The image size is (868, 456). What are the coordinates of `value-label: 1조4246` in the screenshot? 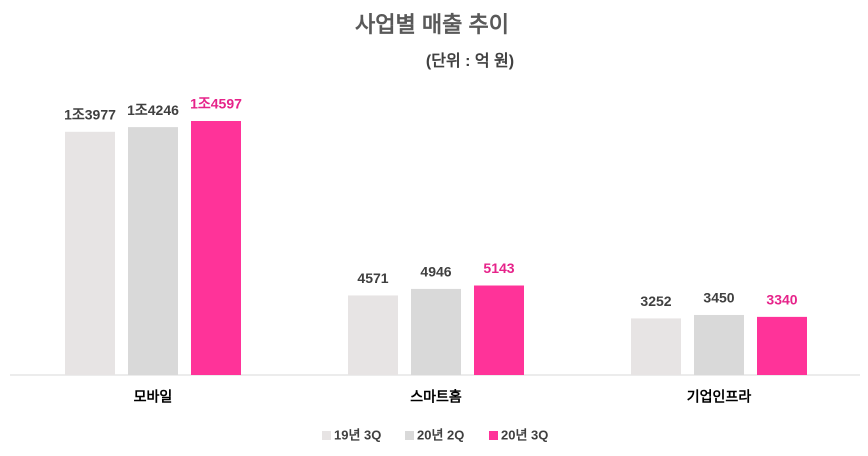 It's located at (153, 110).